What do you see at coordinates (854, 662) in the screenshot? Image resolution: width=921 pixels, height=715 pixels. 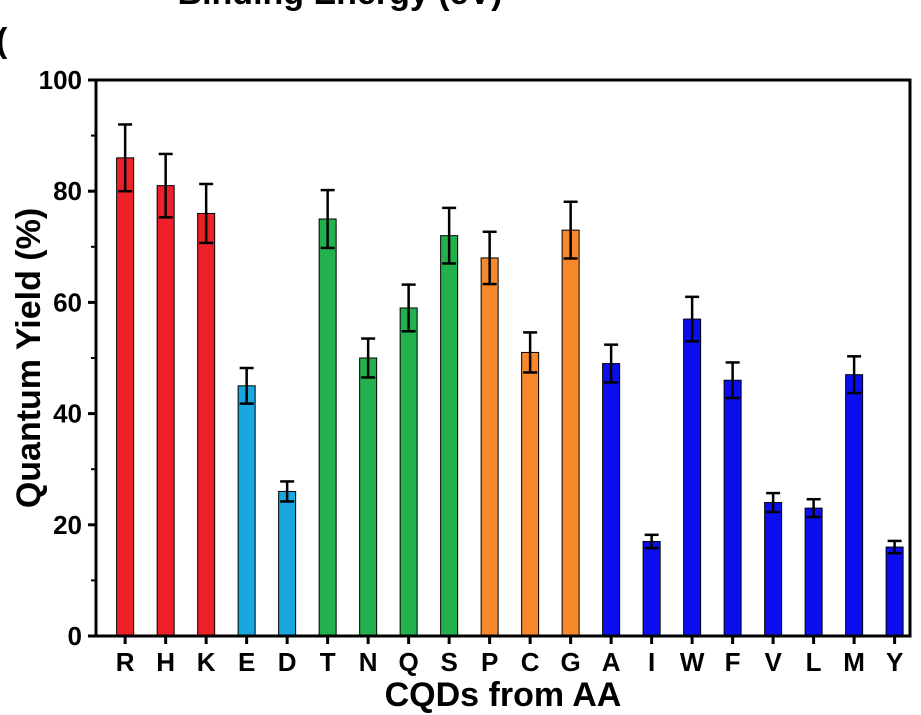 I see `x-tick-label-M: M` at bounding box center [854, 662].